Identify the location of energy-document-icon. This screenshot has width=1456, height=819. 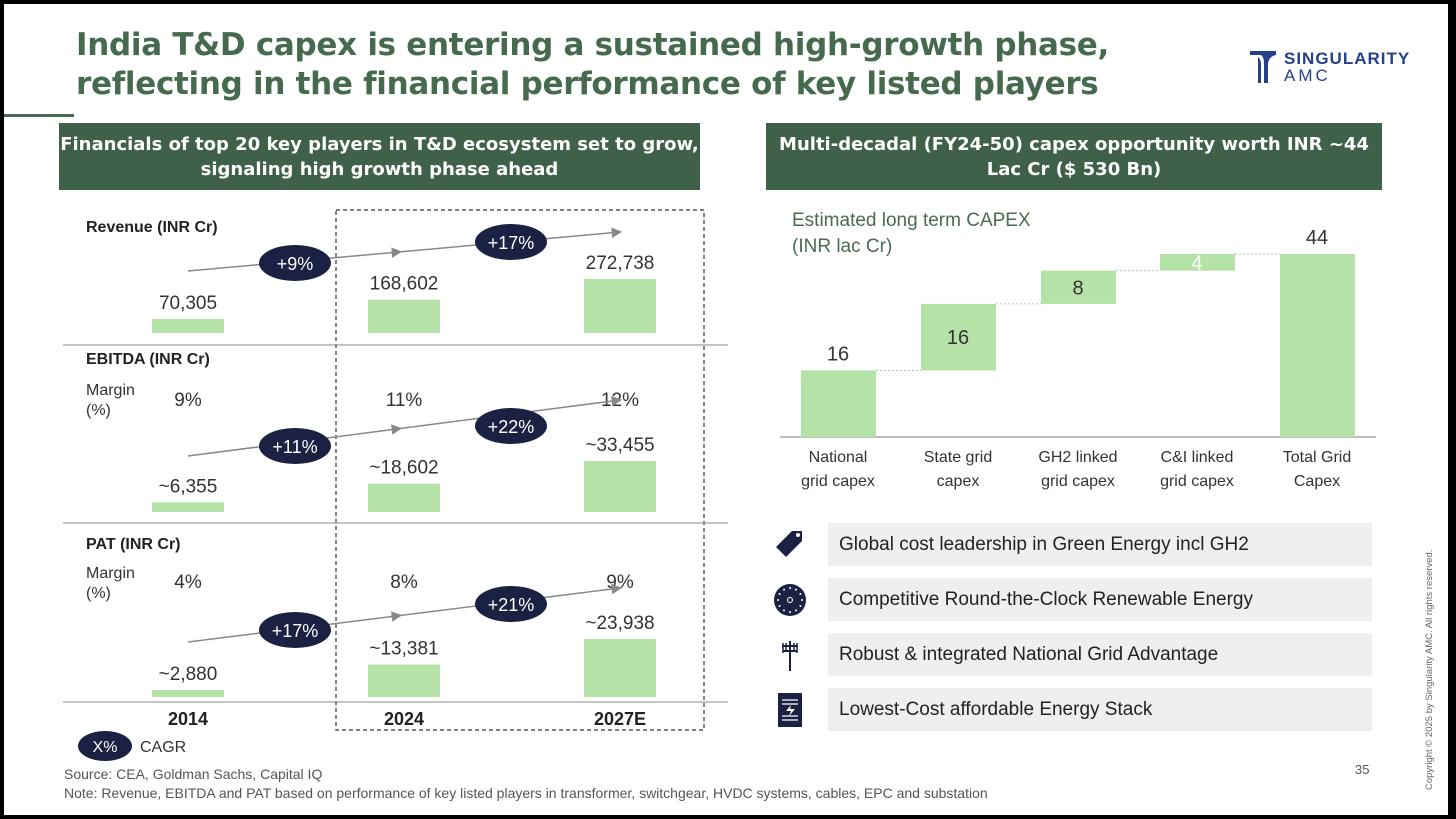
(790, 710).